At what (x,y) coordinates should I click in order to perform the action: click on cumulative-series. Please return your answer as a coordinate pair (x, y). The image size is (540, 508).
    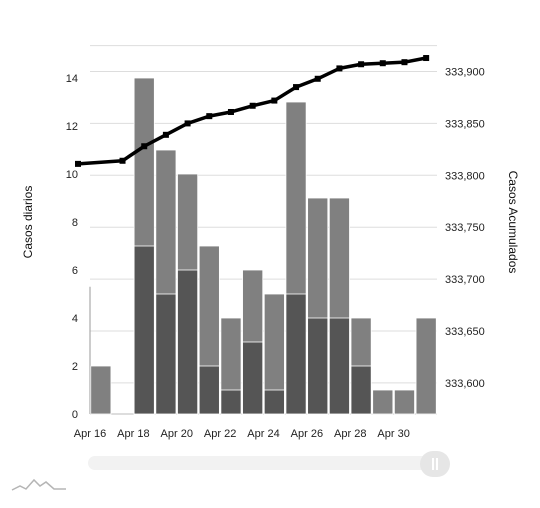
    Looking at the image, I should click on (252, 111).